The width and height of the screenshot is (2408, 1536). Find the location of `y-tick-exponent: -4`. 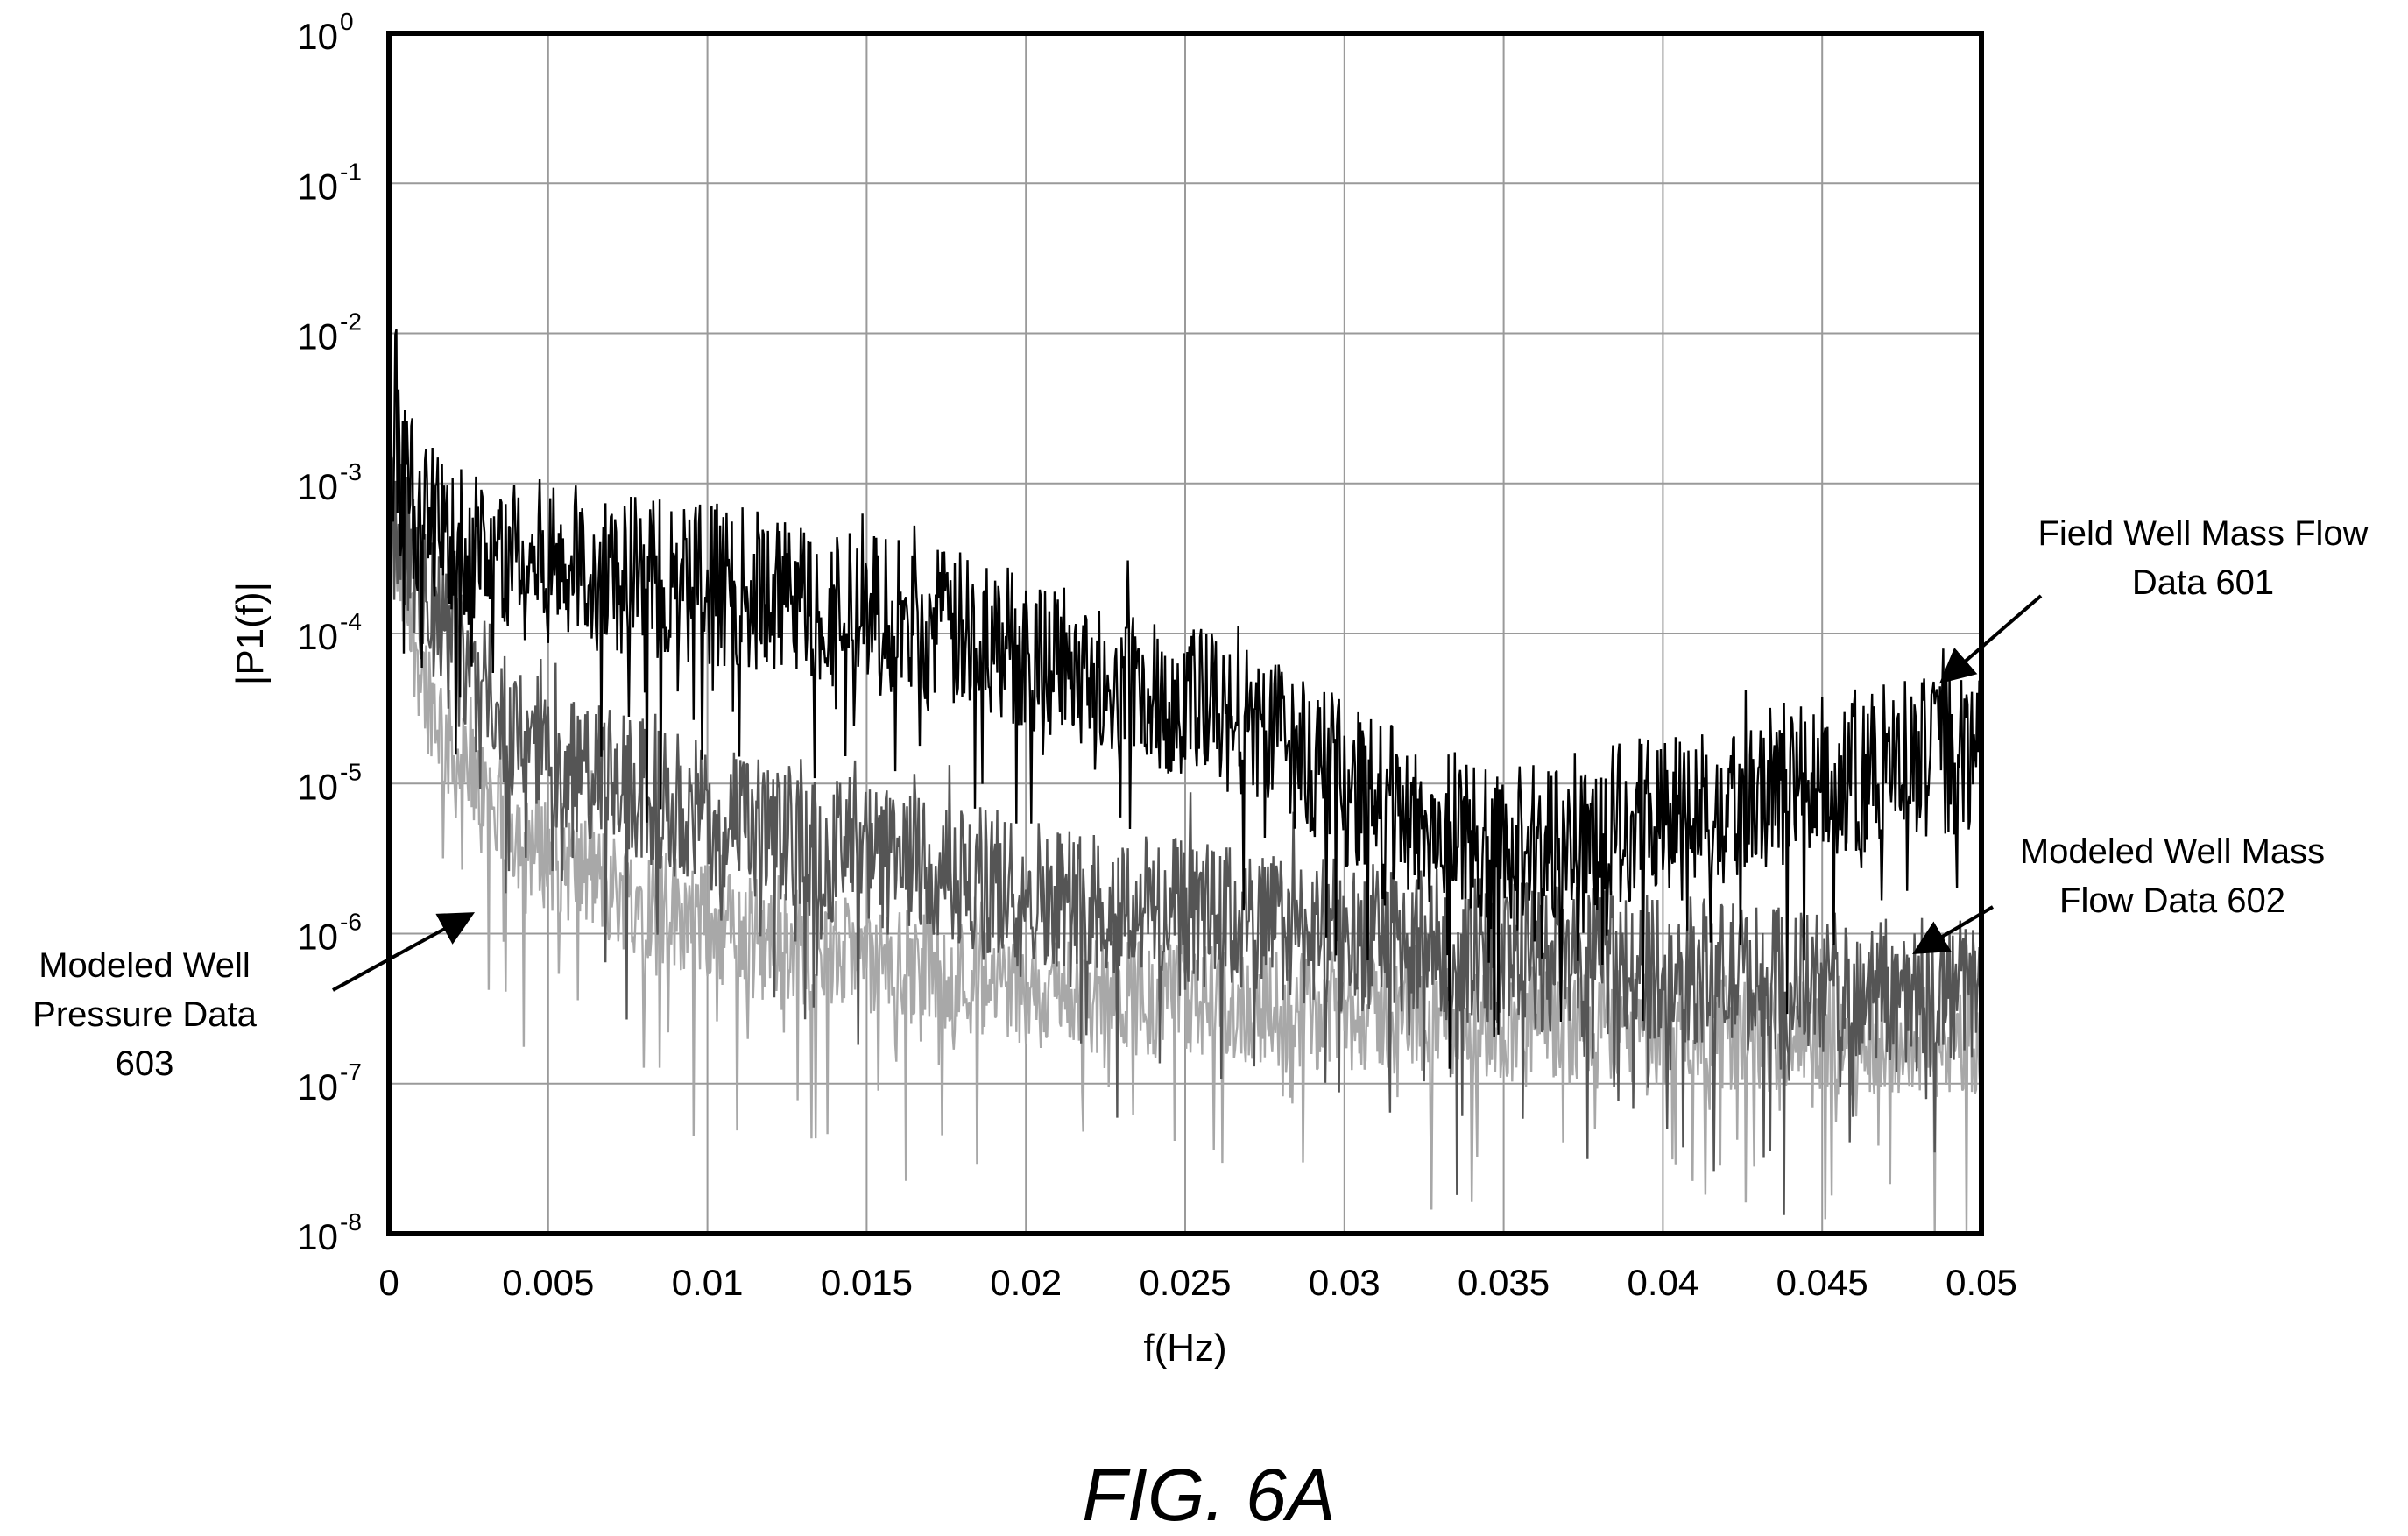

y-tick-exponent: -4 is located at coordinates (351, 622).